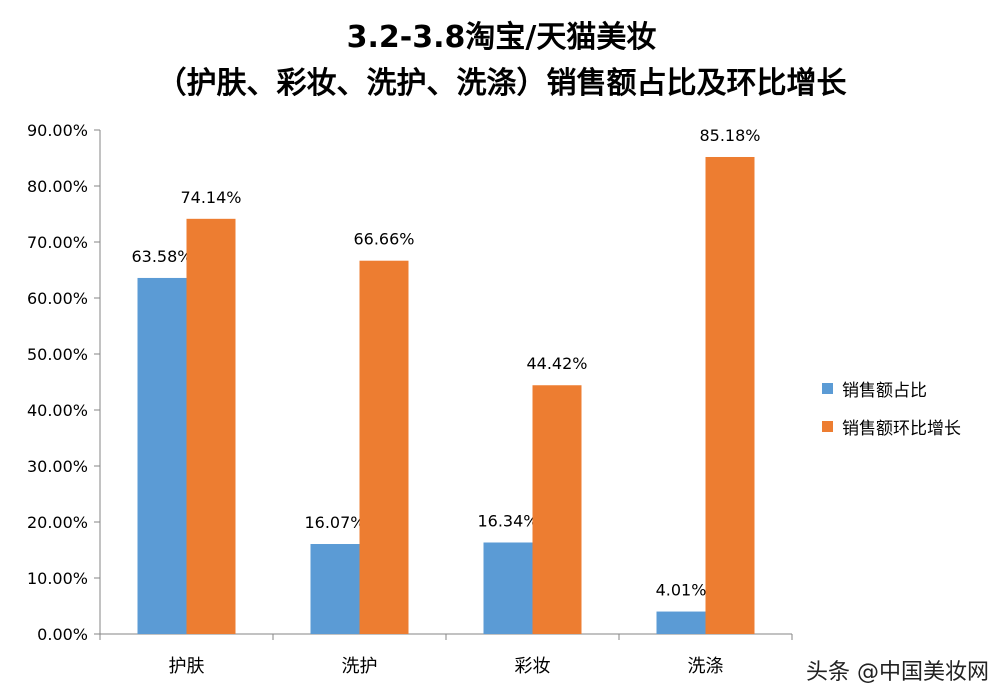 The image size is (1003, 694). What do you see at coordinates (706, 666) in the screenshot?
I see `x-tick-label: 洗涤` at bounding box center [706, 666].